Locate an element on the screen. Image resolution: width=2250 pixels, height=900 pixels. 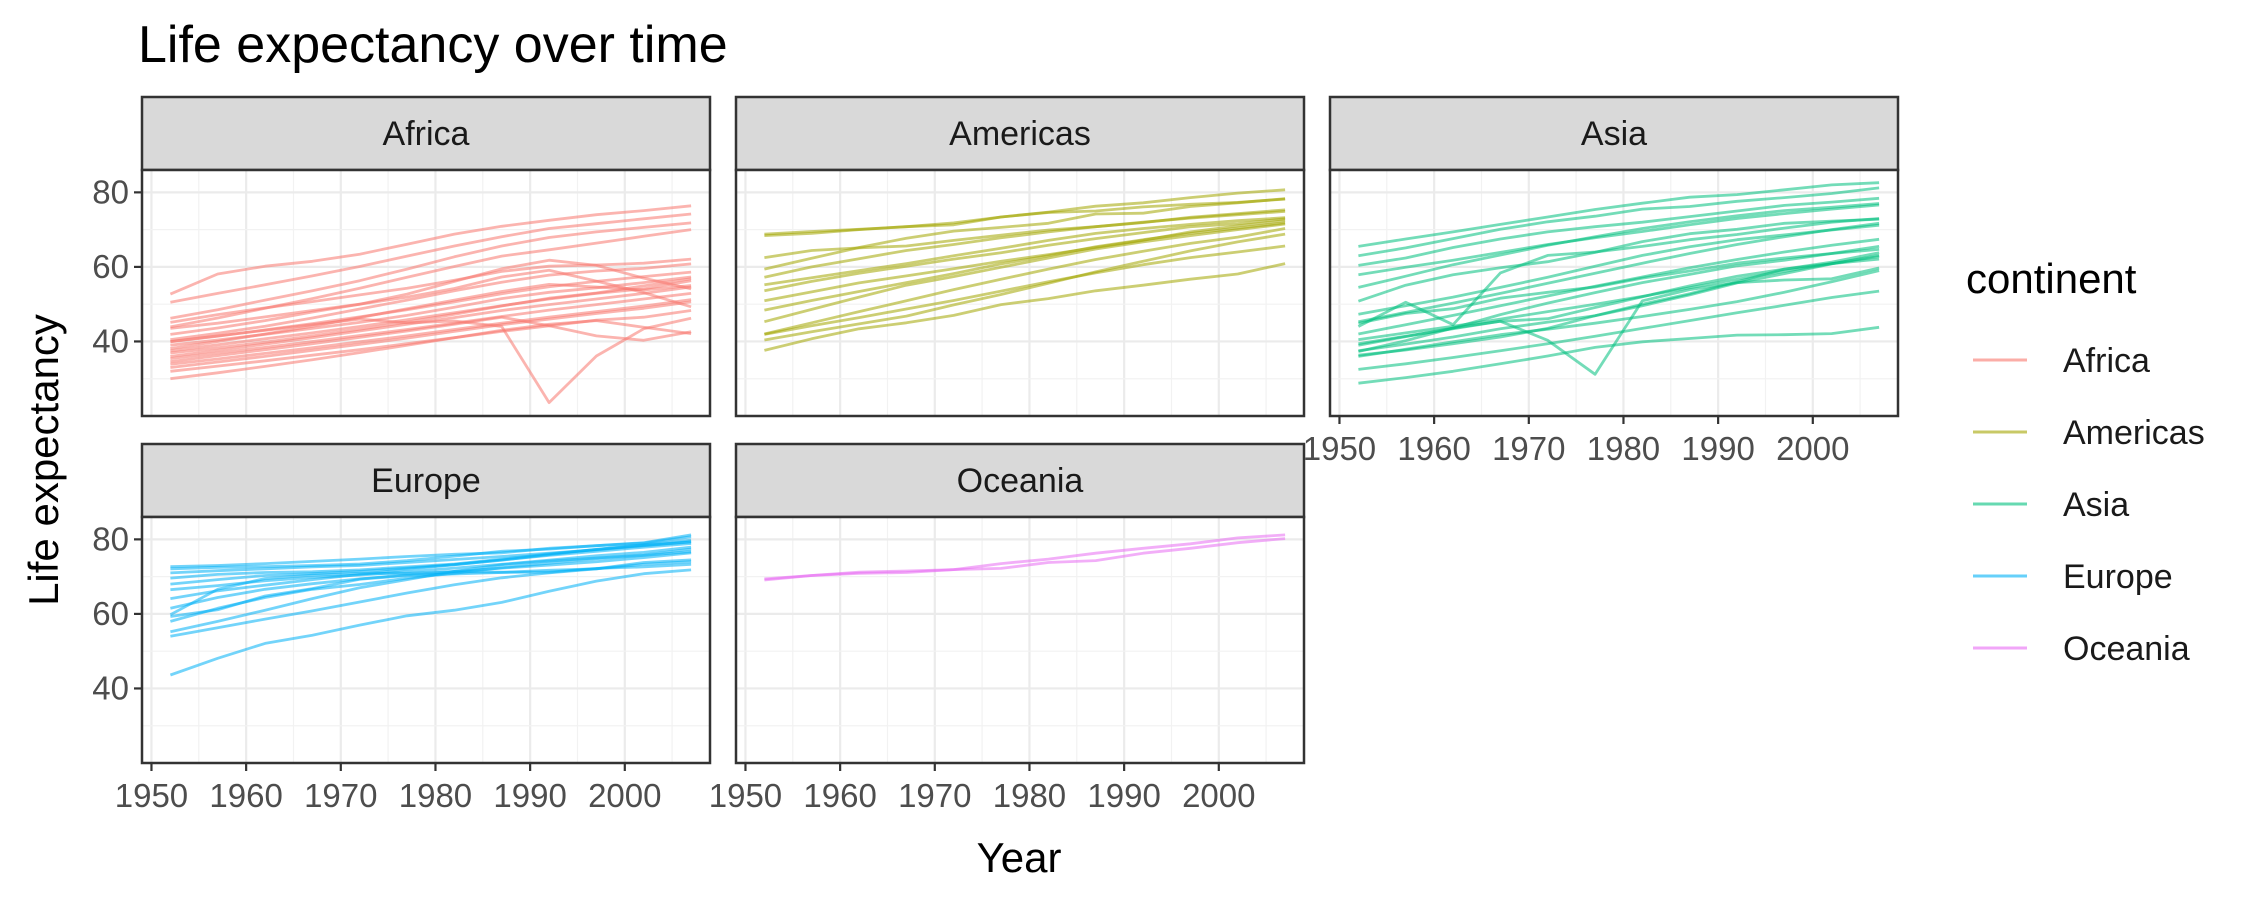
panel-europe: Europe is located at coordinates (426, 603).